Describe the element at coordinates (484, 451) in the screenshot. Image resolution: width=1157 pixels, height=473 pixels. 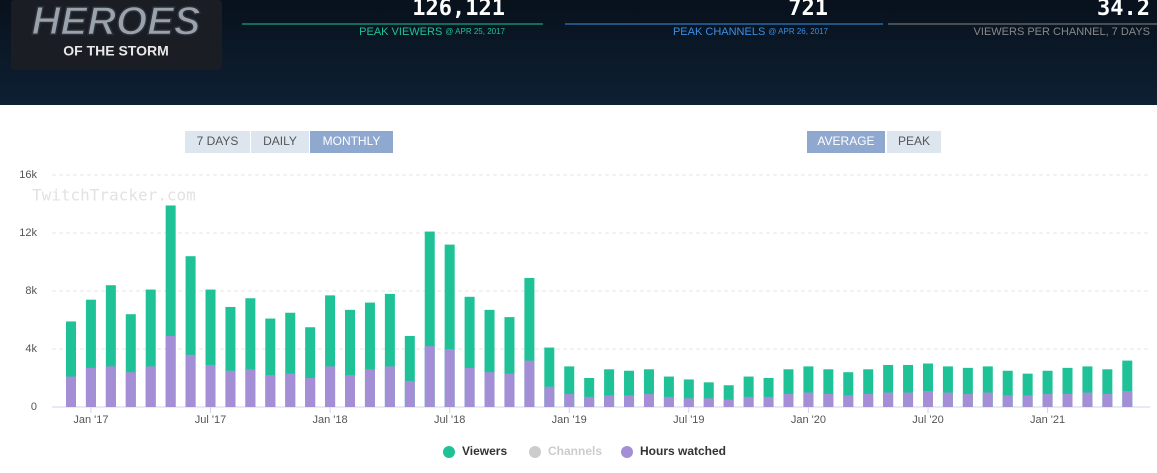
I see `legend-label: Viewers` at that location.